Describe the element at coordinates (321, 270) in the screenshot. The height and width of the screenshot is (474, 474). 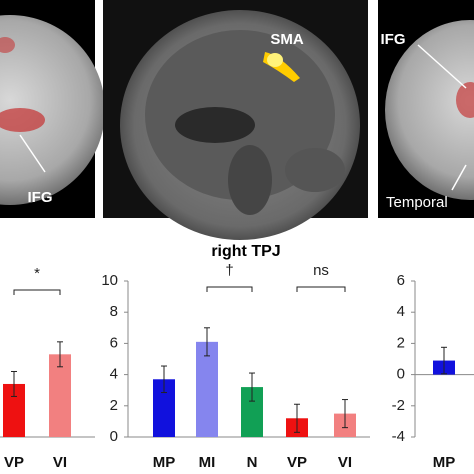
I see `annotation: ns` at that location.